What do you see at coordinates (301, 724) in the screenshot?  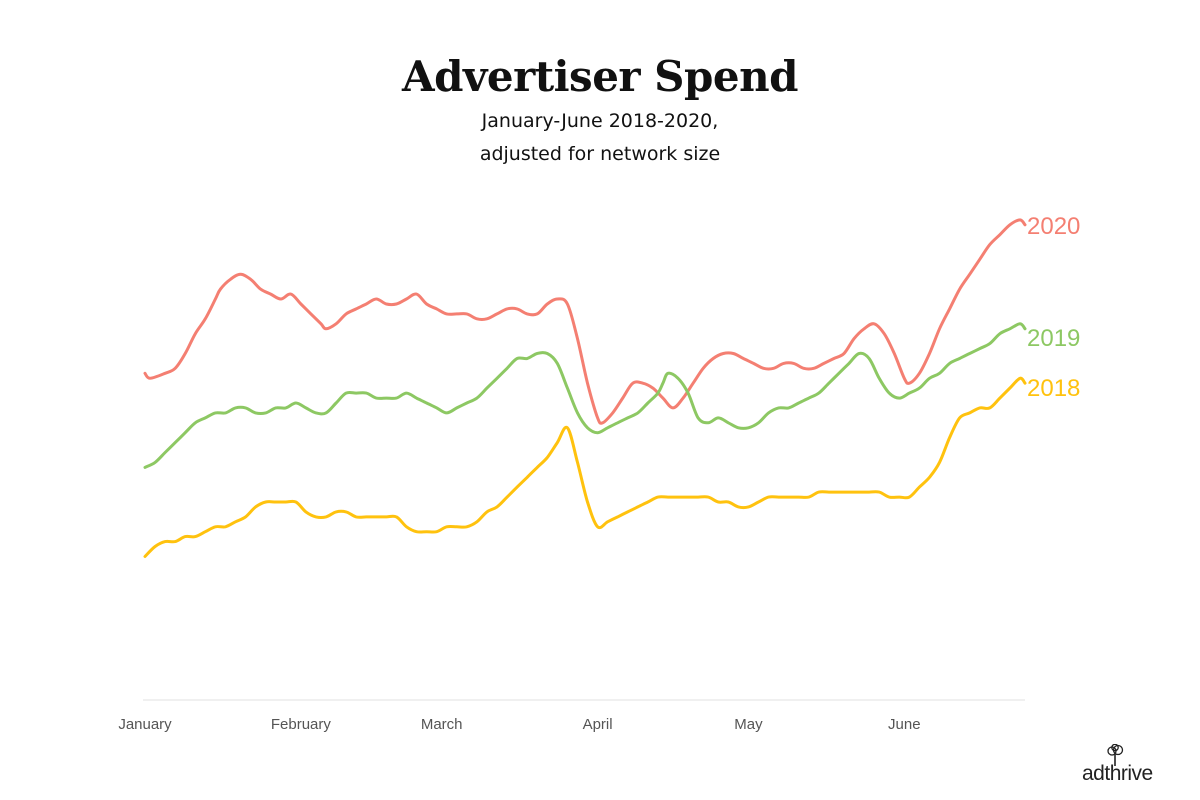 I see `x-tick-label-february: February` at bounding box center [301, 724].